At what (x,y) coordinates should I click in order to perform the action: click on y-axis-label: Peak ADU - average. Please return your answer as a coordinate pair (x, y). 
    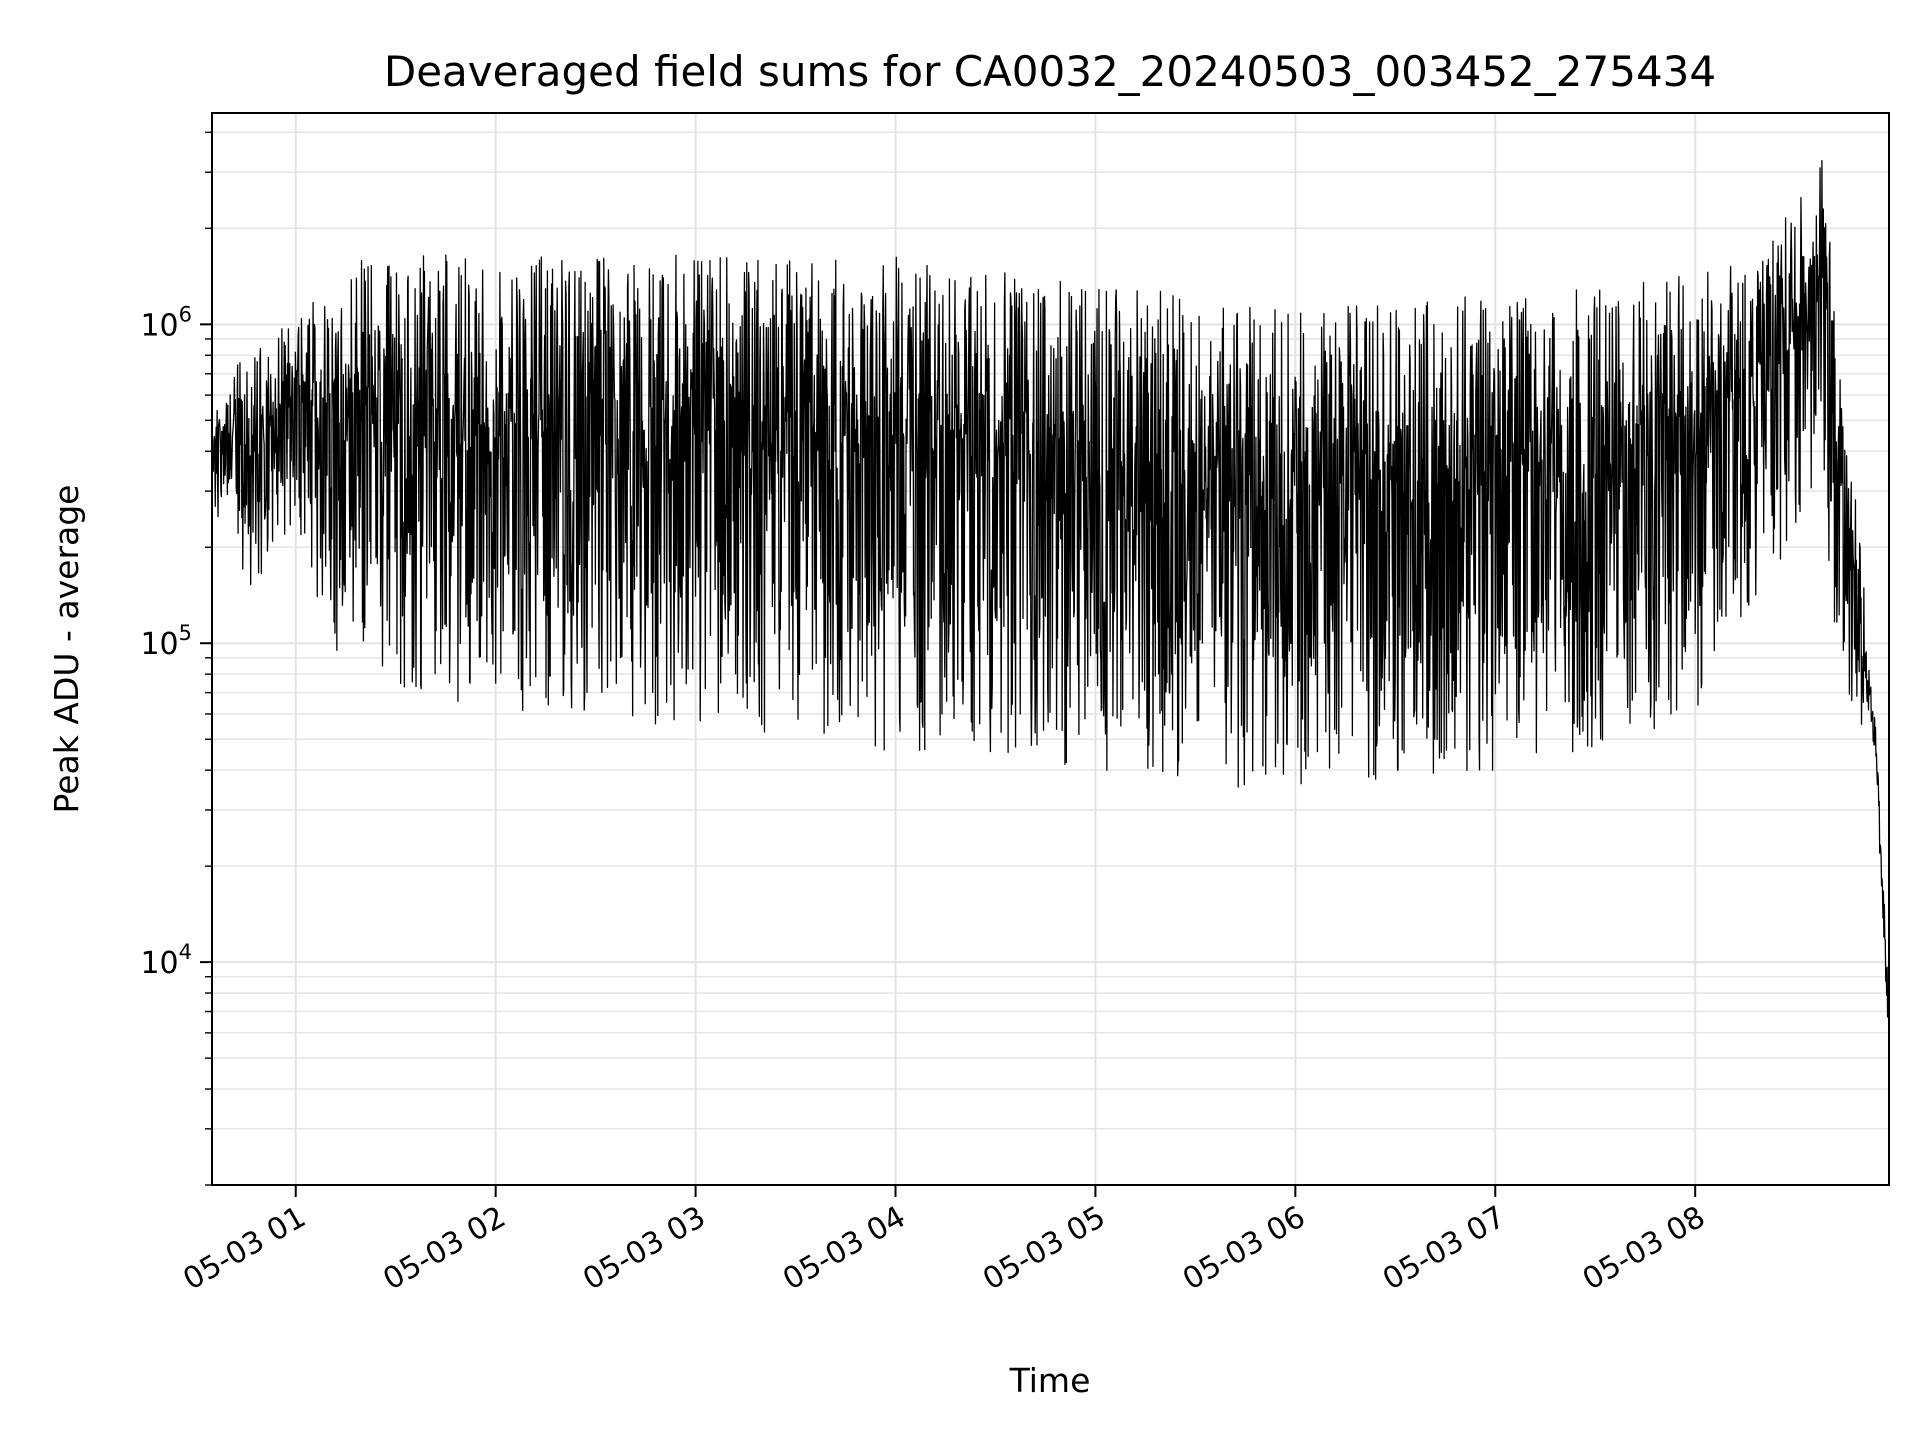
    Looking at the image, I should click on (66, 649).